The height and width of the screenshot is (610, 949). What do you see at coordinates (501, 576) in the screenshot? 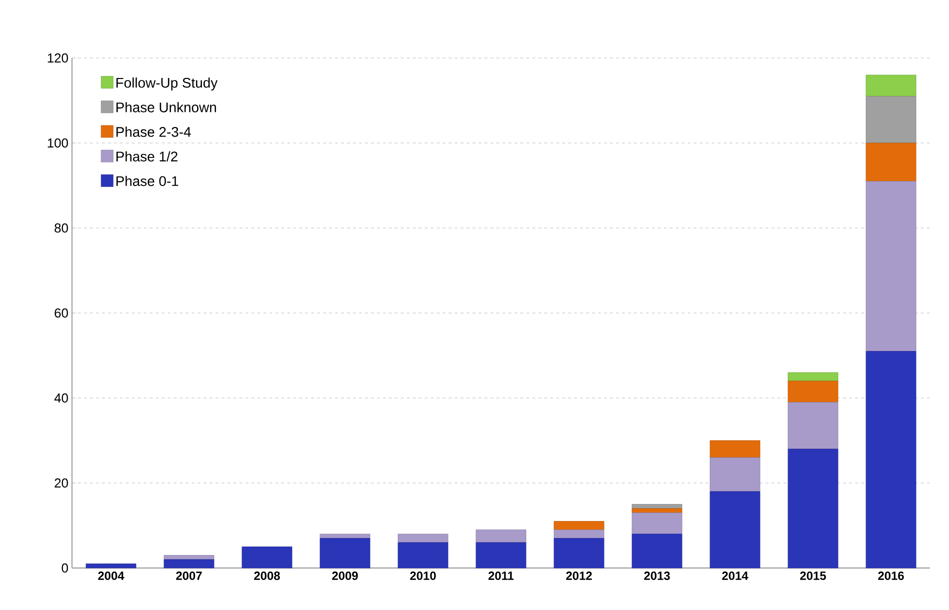
I see `x-tick-label: 2011` at bounding box center [501, 576].